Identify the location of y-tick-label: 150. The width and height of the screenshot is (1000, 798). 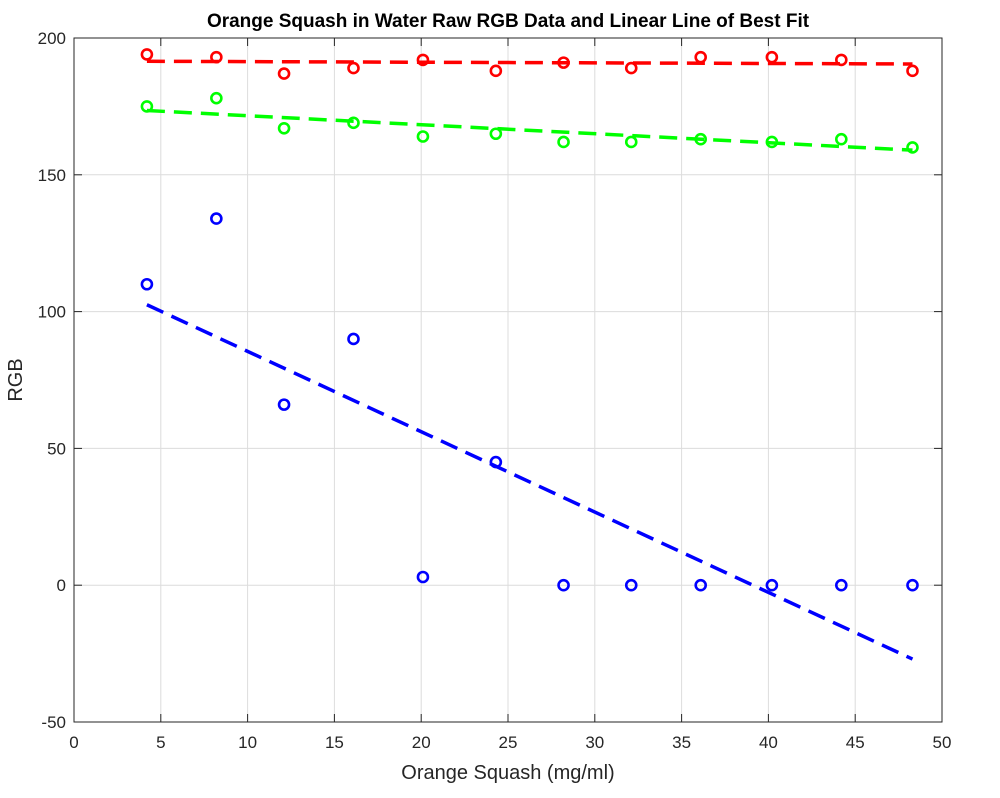
(52, 175).